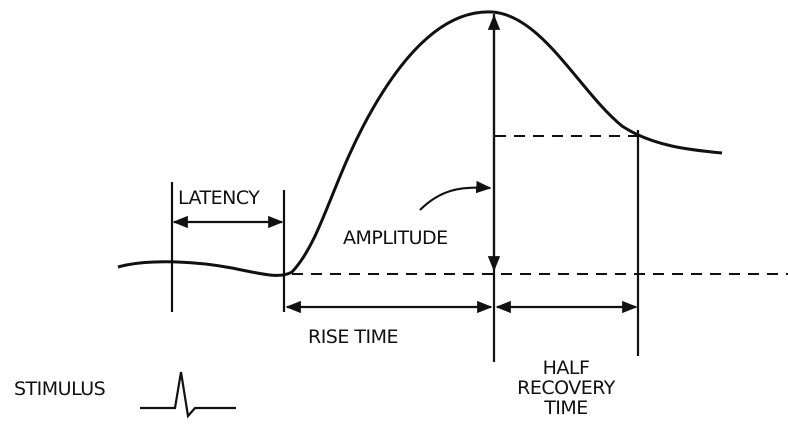 Image resolution: width=788 pixels, height=424 pixels. Describe the element at coordinates (395, 238) in the screenshot. I see `amplitude-label: AMPLITUDE` at that location.